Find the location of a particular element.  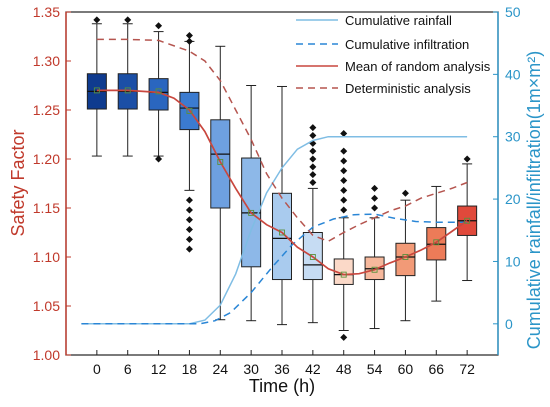

left-tick-label: 1.10 is located at coordinates (46, 257).